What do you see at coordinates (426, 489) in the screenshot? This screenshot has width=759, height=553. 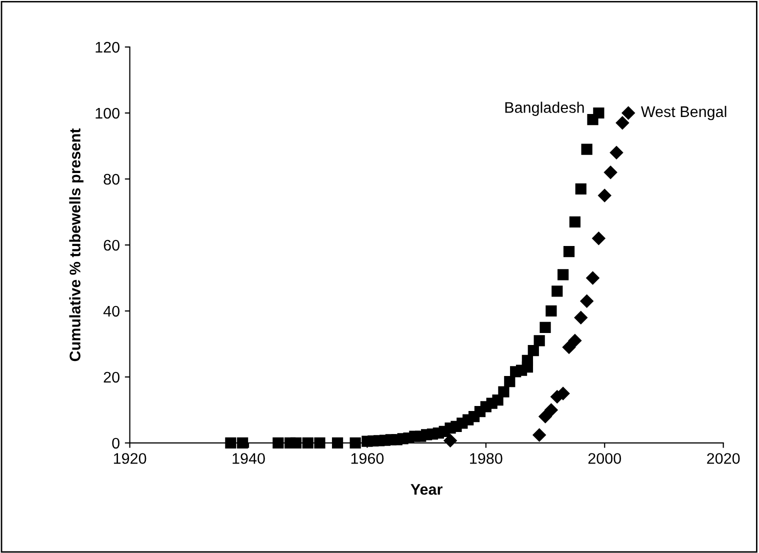 I see `x-axis-title: Year` at bounding box center [426, 489].